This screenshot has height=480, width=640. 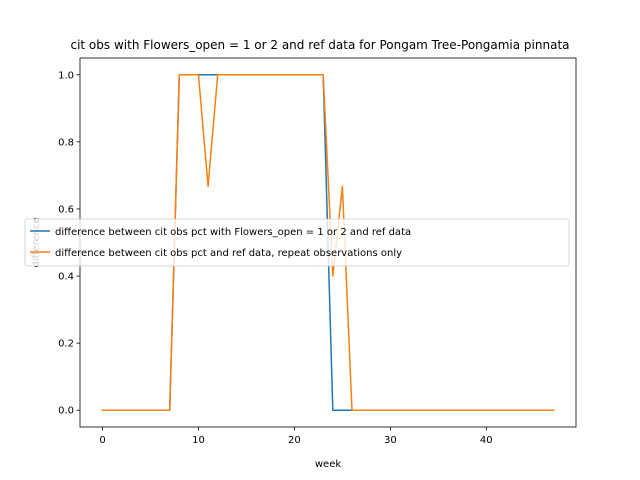 What do you see at coordinates (486, 440) in the screenshot?
I see `x-tick-label: 40` at bounding box center [486, 440].